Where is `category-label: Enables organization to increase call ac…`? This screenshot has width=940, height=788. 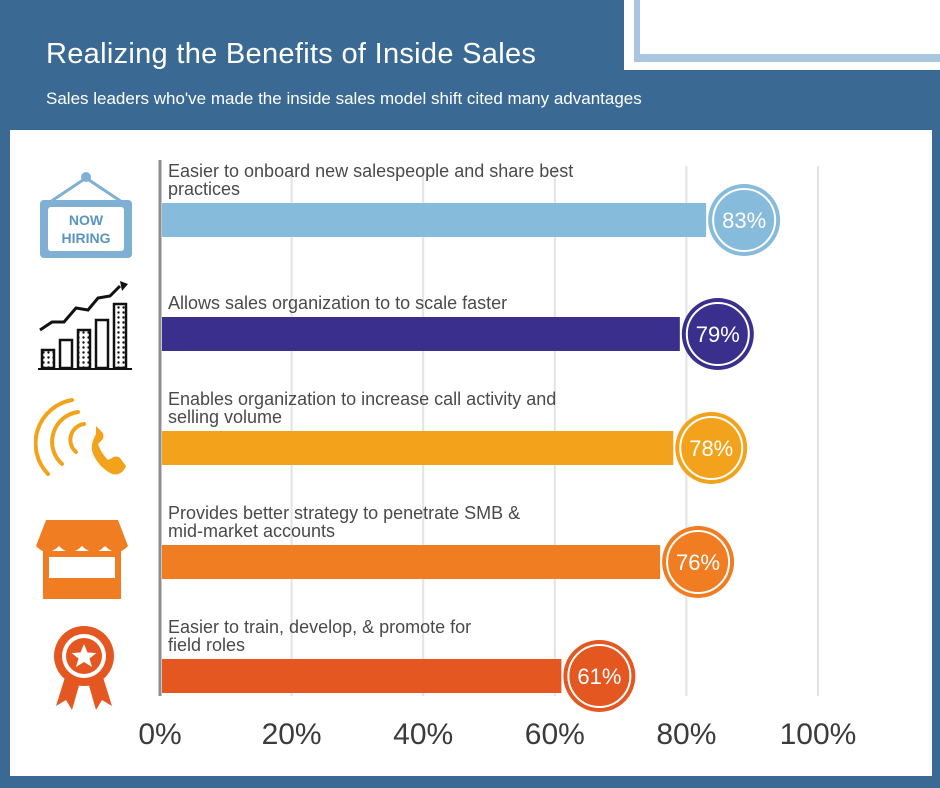 category-label: Enables organization to increase call ac… is located at coordinates (362, 399).